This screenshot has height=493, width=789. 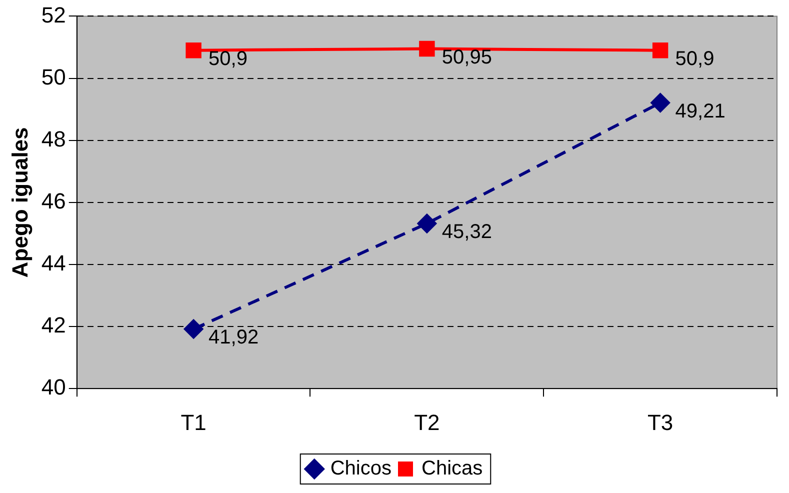 I want to click on legend-label: Chicas, so click(x=452, y=469).